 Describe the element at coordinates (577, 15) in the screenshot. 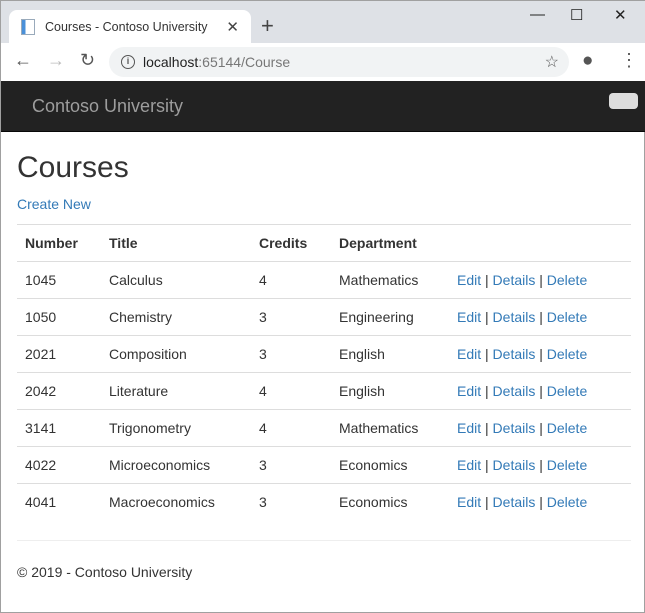

I see `maximize-icon: ☐` at that location.